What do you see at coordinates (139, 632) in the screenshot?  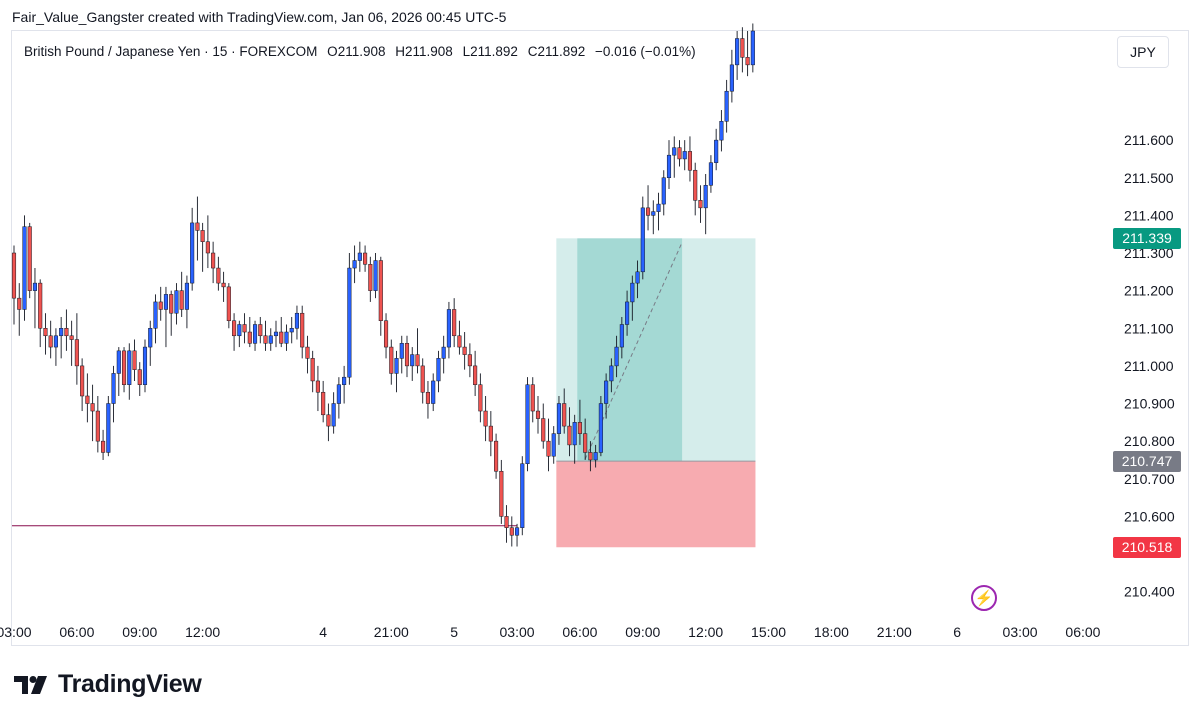 I see `time-tick-label: 09:00` at bounding box center [139, 632].